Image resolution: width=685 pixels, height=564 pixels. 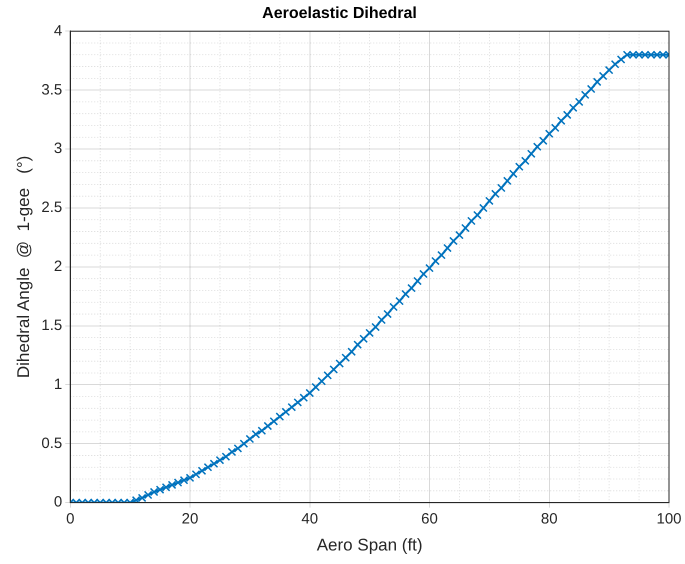 I want to click on y-tick-label: 1, so click(x=58, y=384).